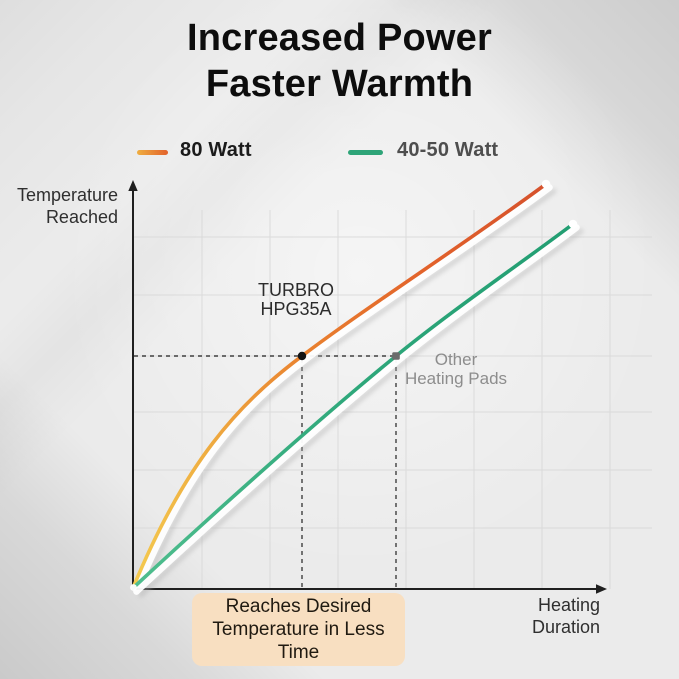  I want to click on turbro-point-dot, so click(302, 356).